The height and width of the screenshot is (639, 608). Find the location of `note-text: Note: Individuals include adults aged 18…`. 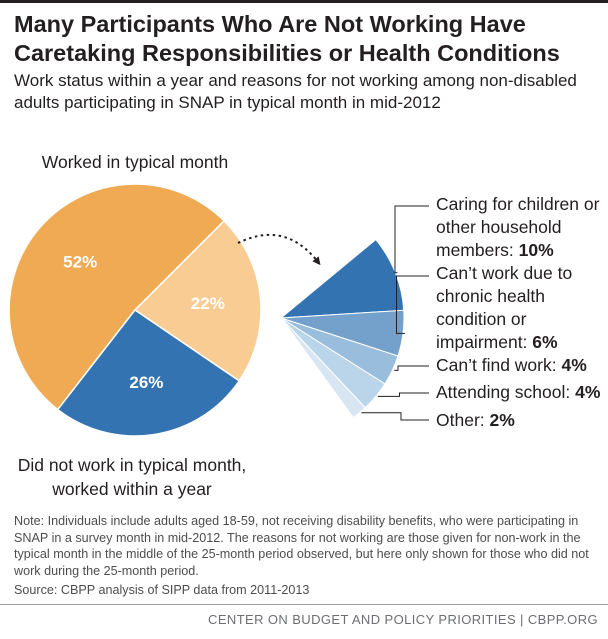

note-text: Note: Individuals include adults aged 18… is located at coordinates (301, 546).